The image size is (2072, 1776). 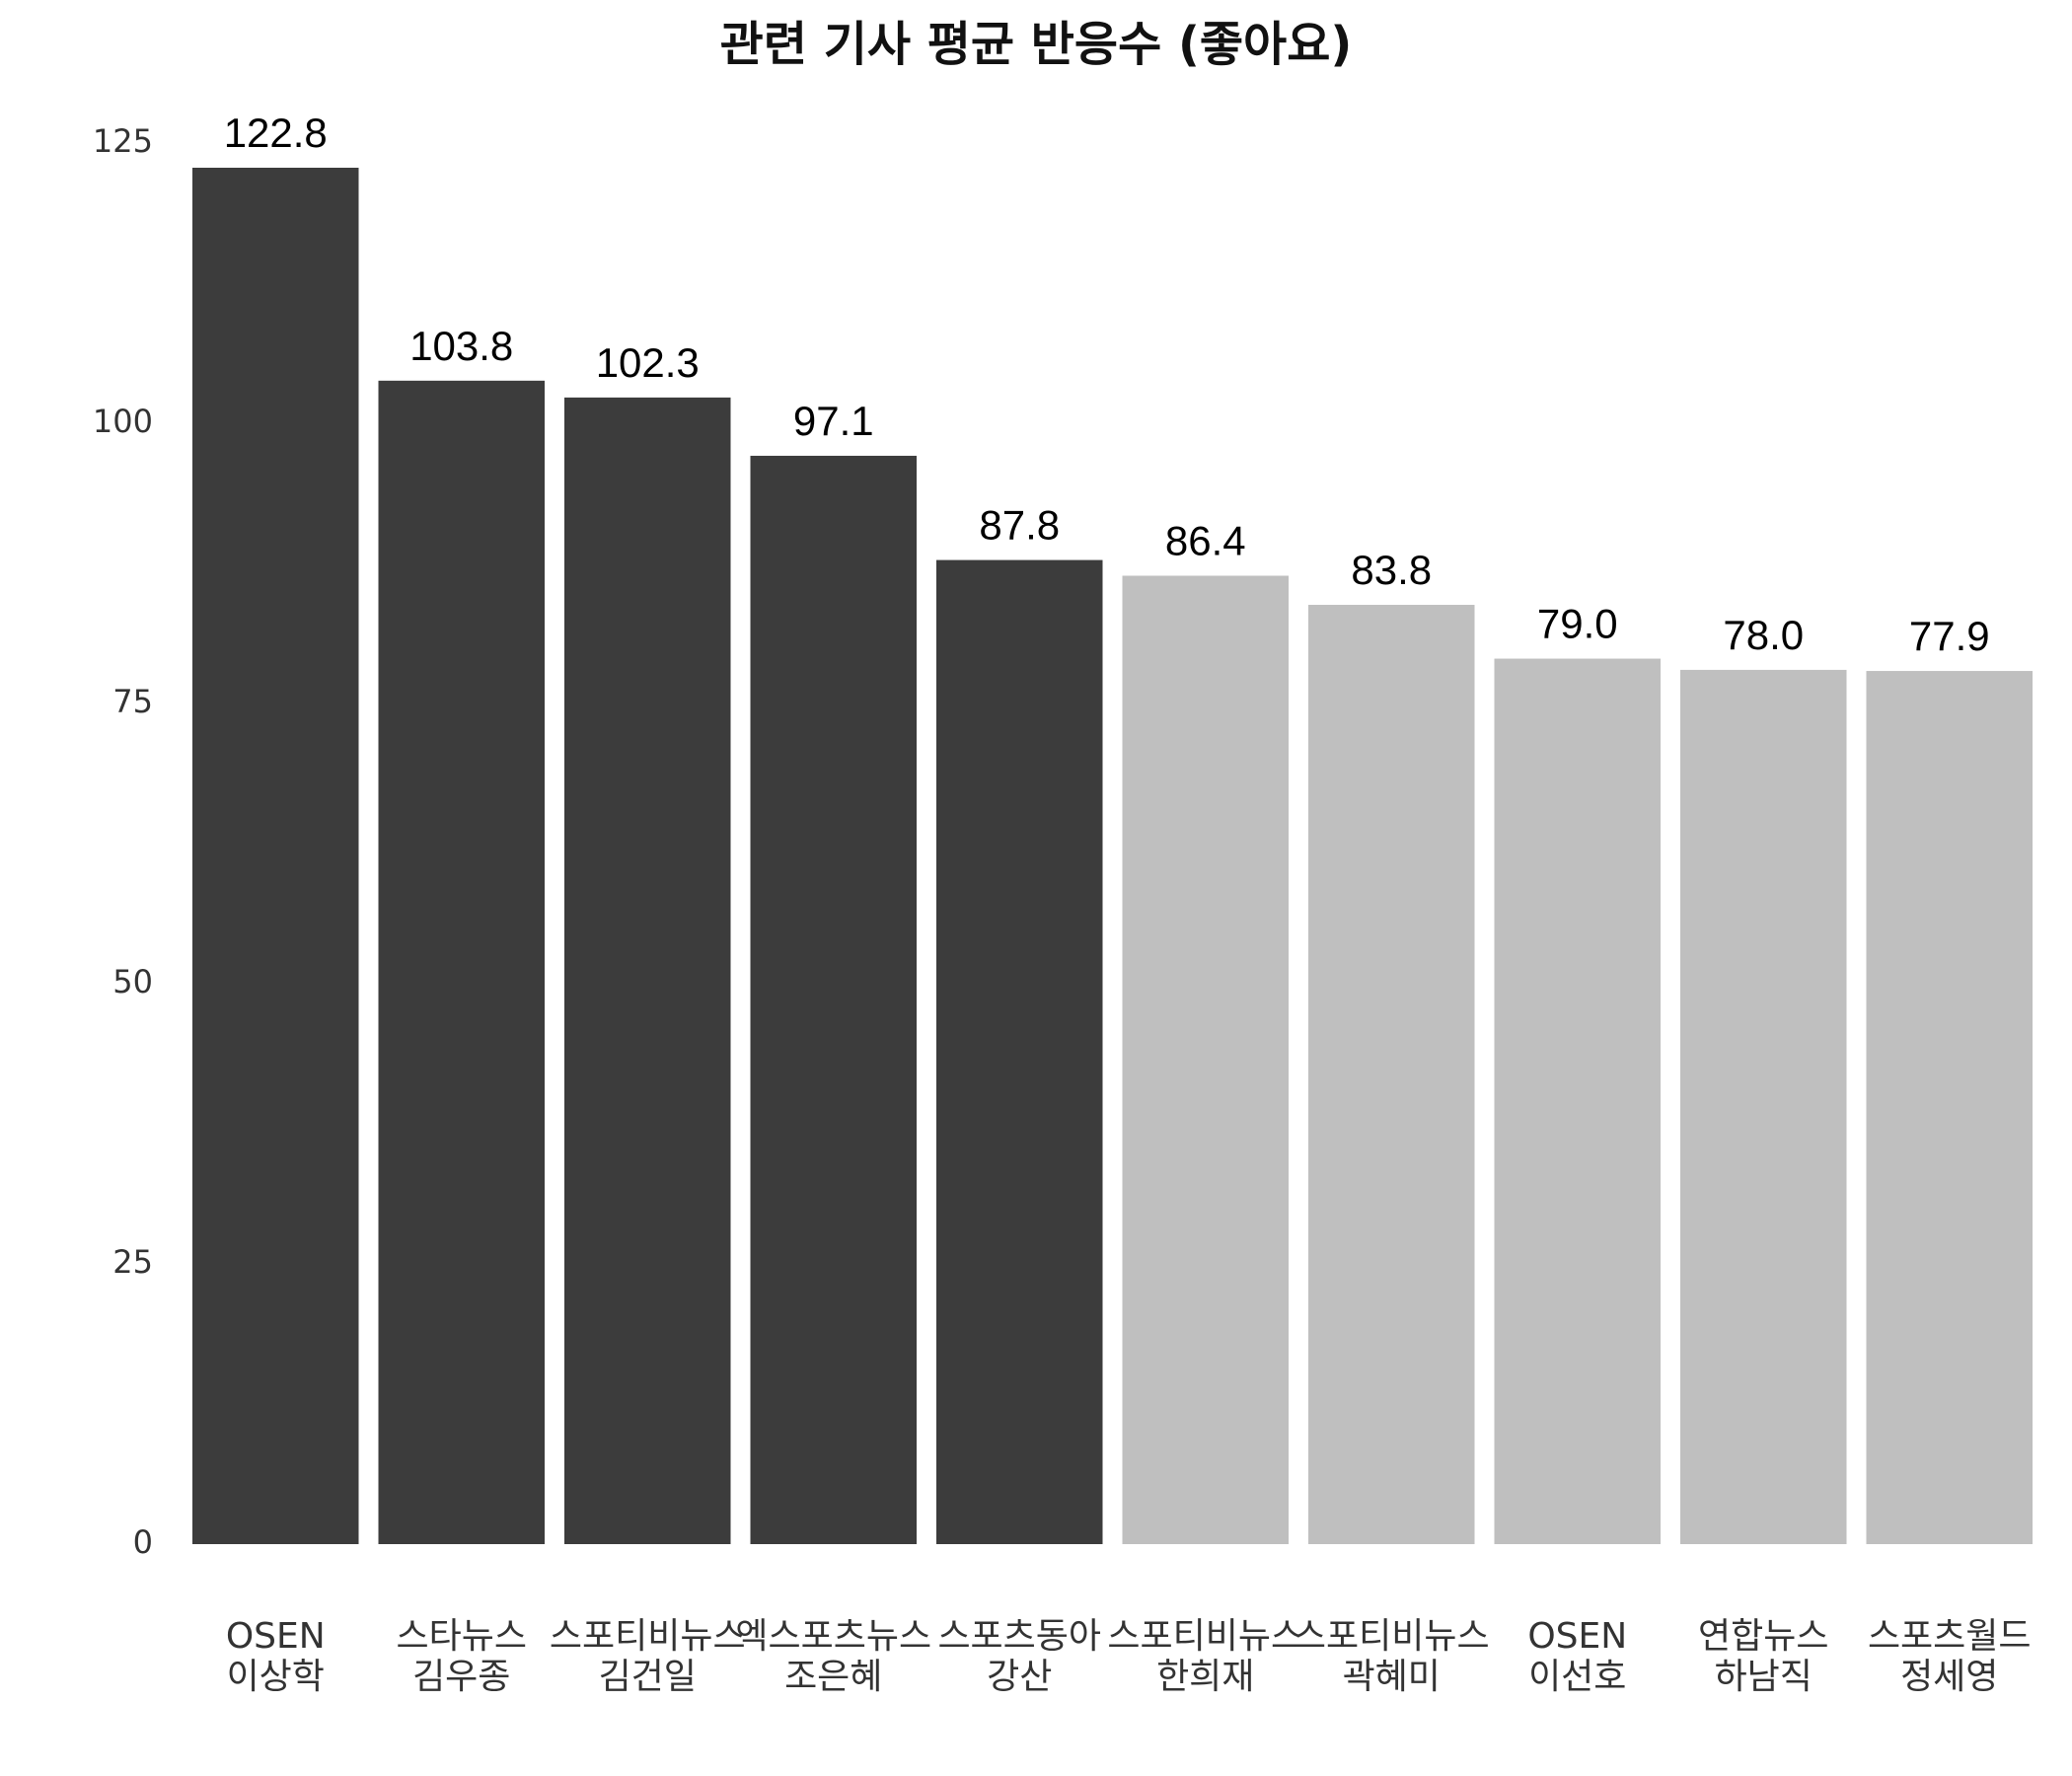 What do you see at coordinates (132, 1262) in the screenshot?
I see `y-tick-label: 25` at bounding box center [132, 1262].